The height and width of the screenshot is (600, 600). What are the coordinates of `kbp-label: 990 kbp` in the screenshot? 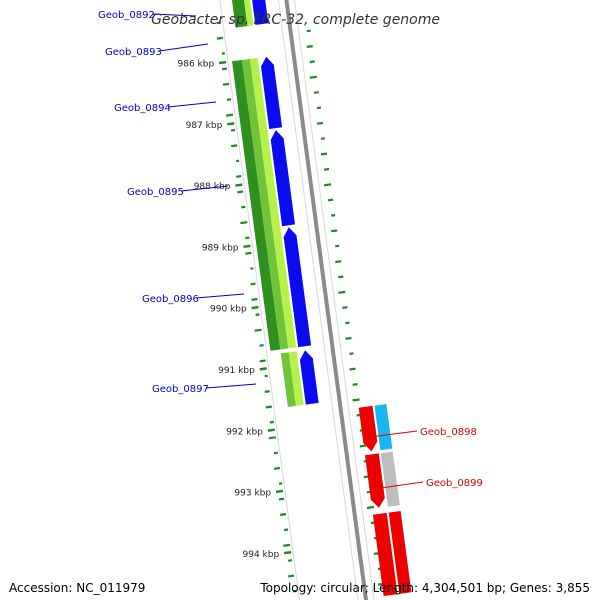 It's located at (228, 310).